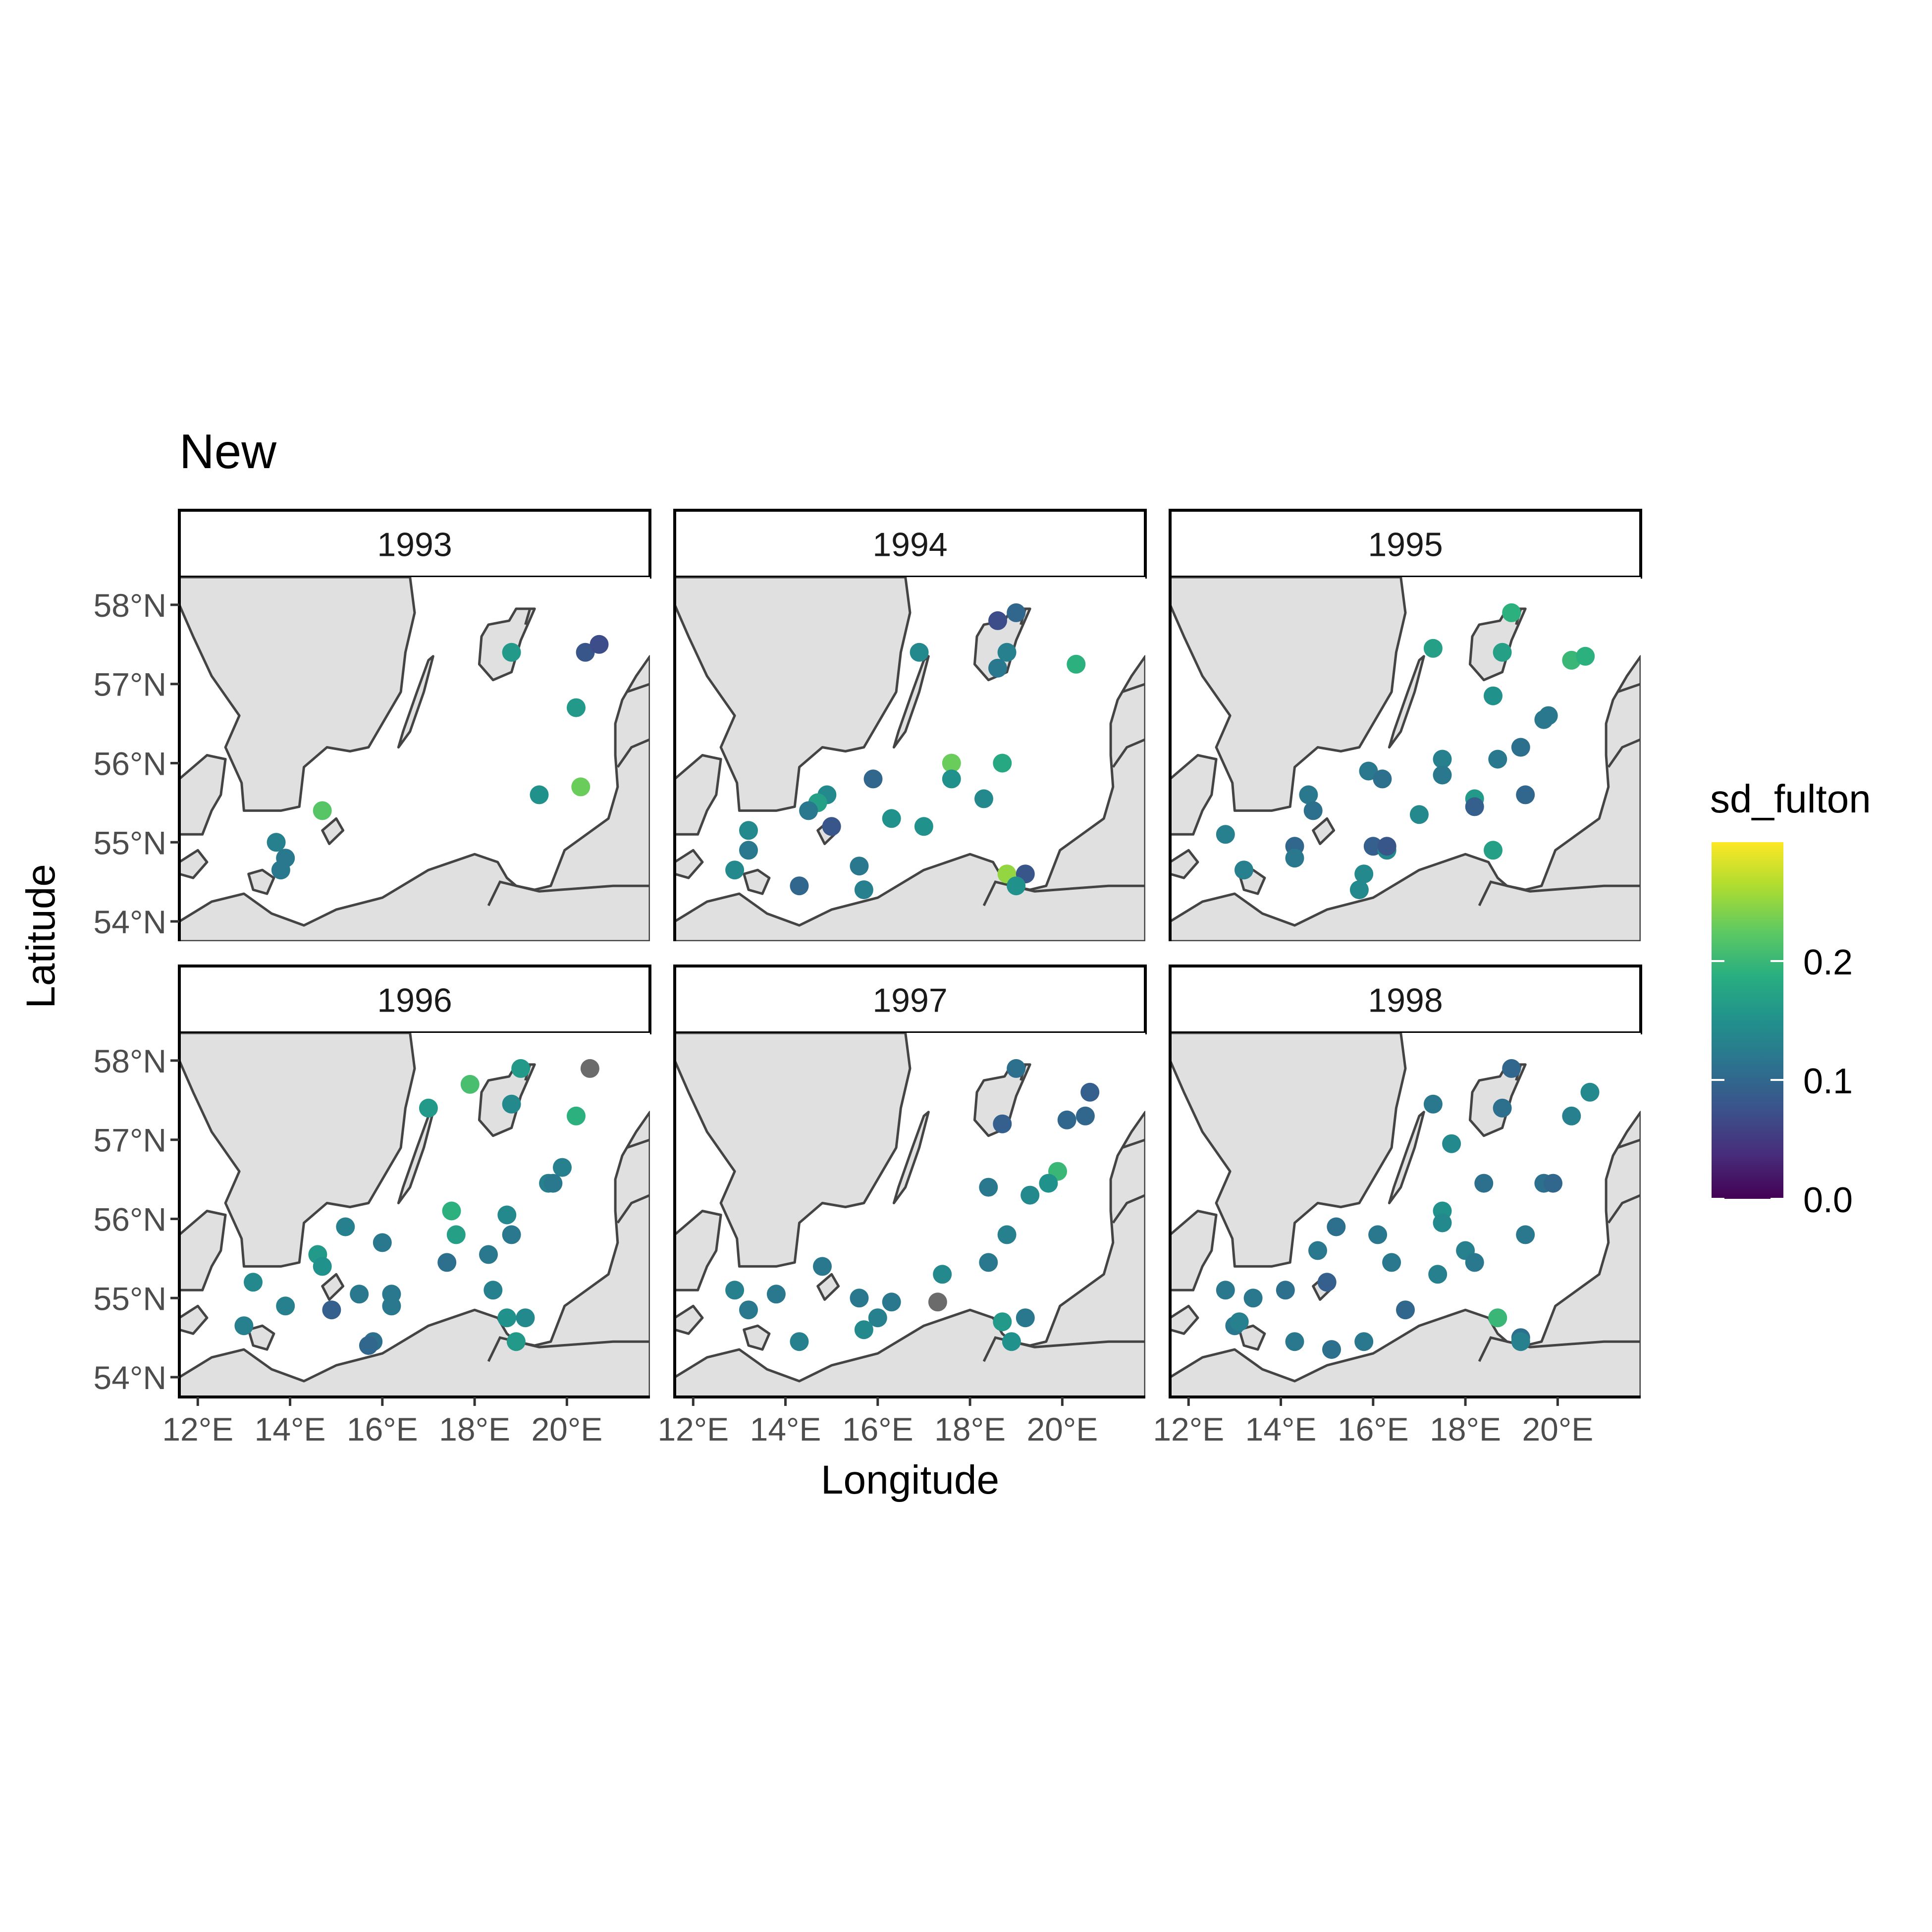  I want to click on x-axis-title: Longitude, so click(910, 1480).